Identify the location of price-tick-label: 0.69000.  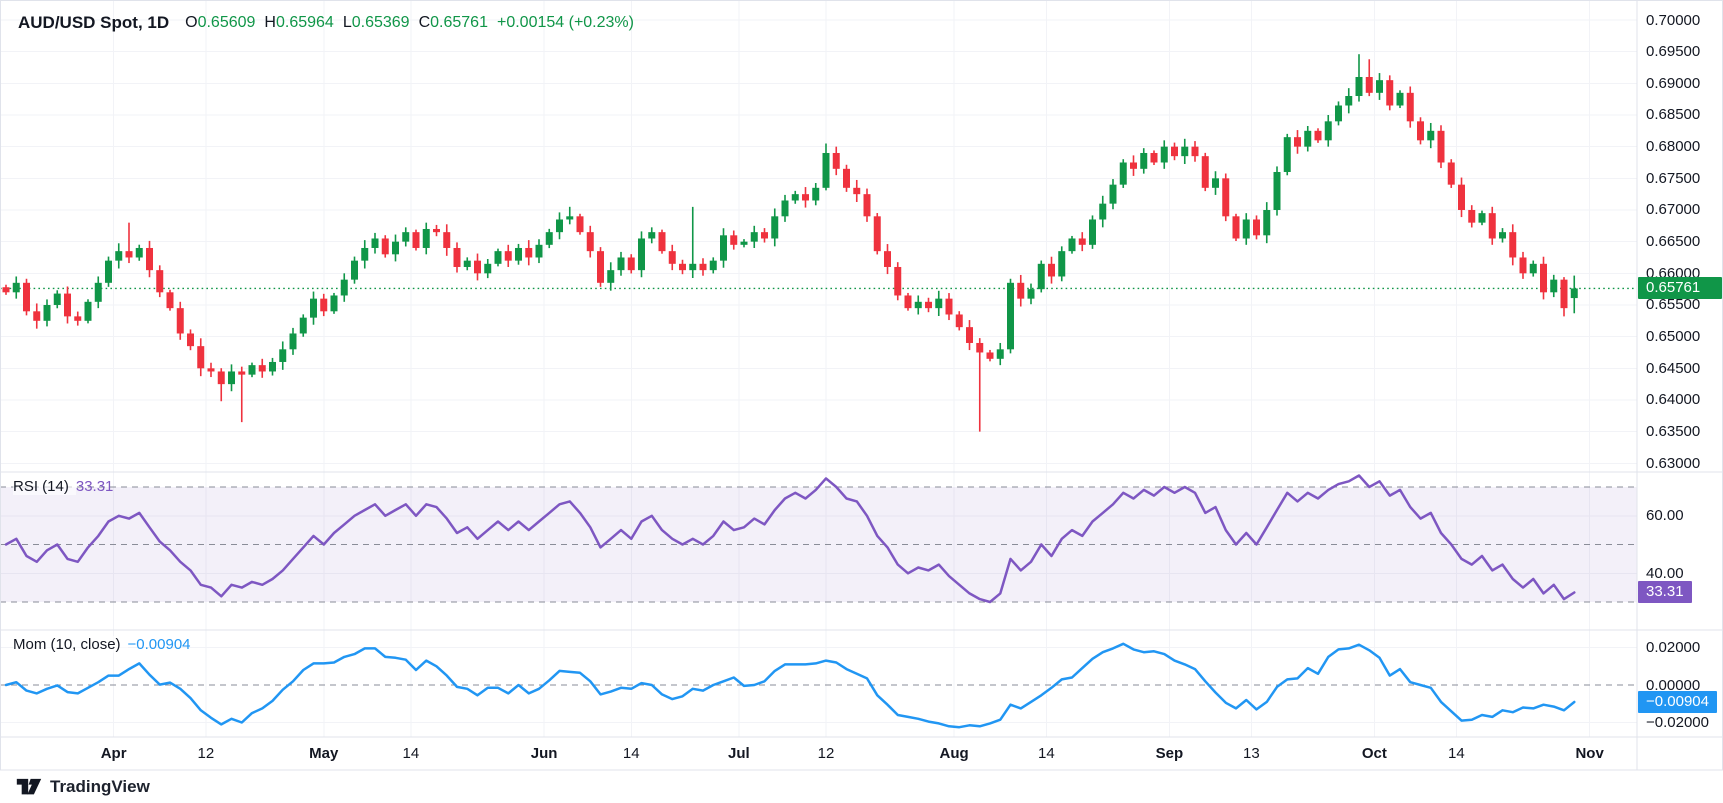
(1673, 83).